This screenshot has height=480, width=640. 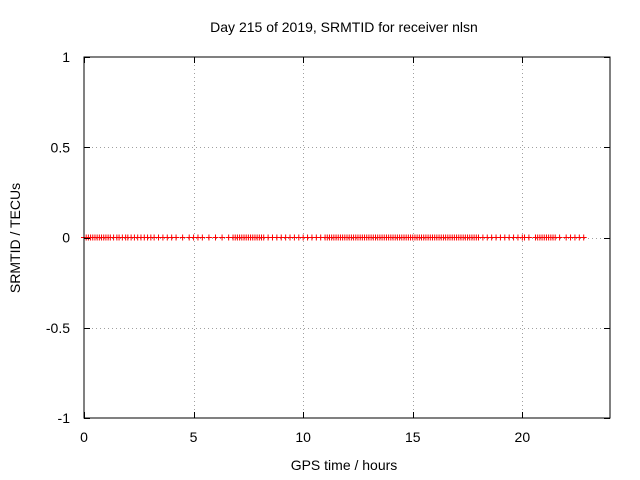 What do you see at coordinates (523, 437) in the screenshot?
I see `x-tick-label: 20` at bounding box center [523, 437].